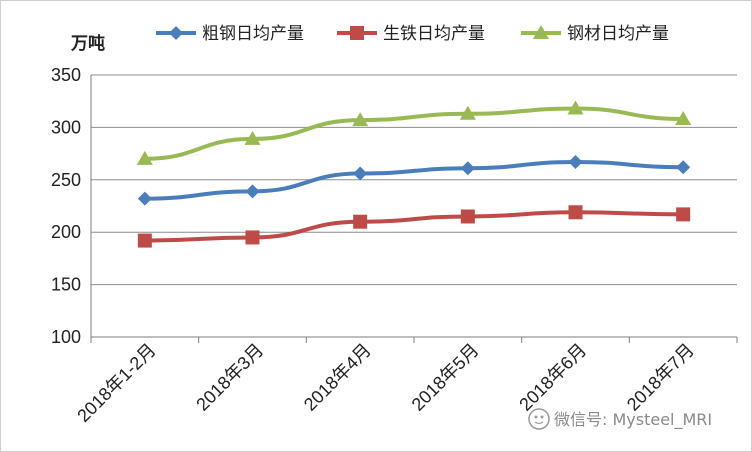  What do you see at coordinates (66, 206) in the screenshot?
I see `y-tick-labels: 100 150 200 250 300 350` at bounding box center [66, 206].